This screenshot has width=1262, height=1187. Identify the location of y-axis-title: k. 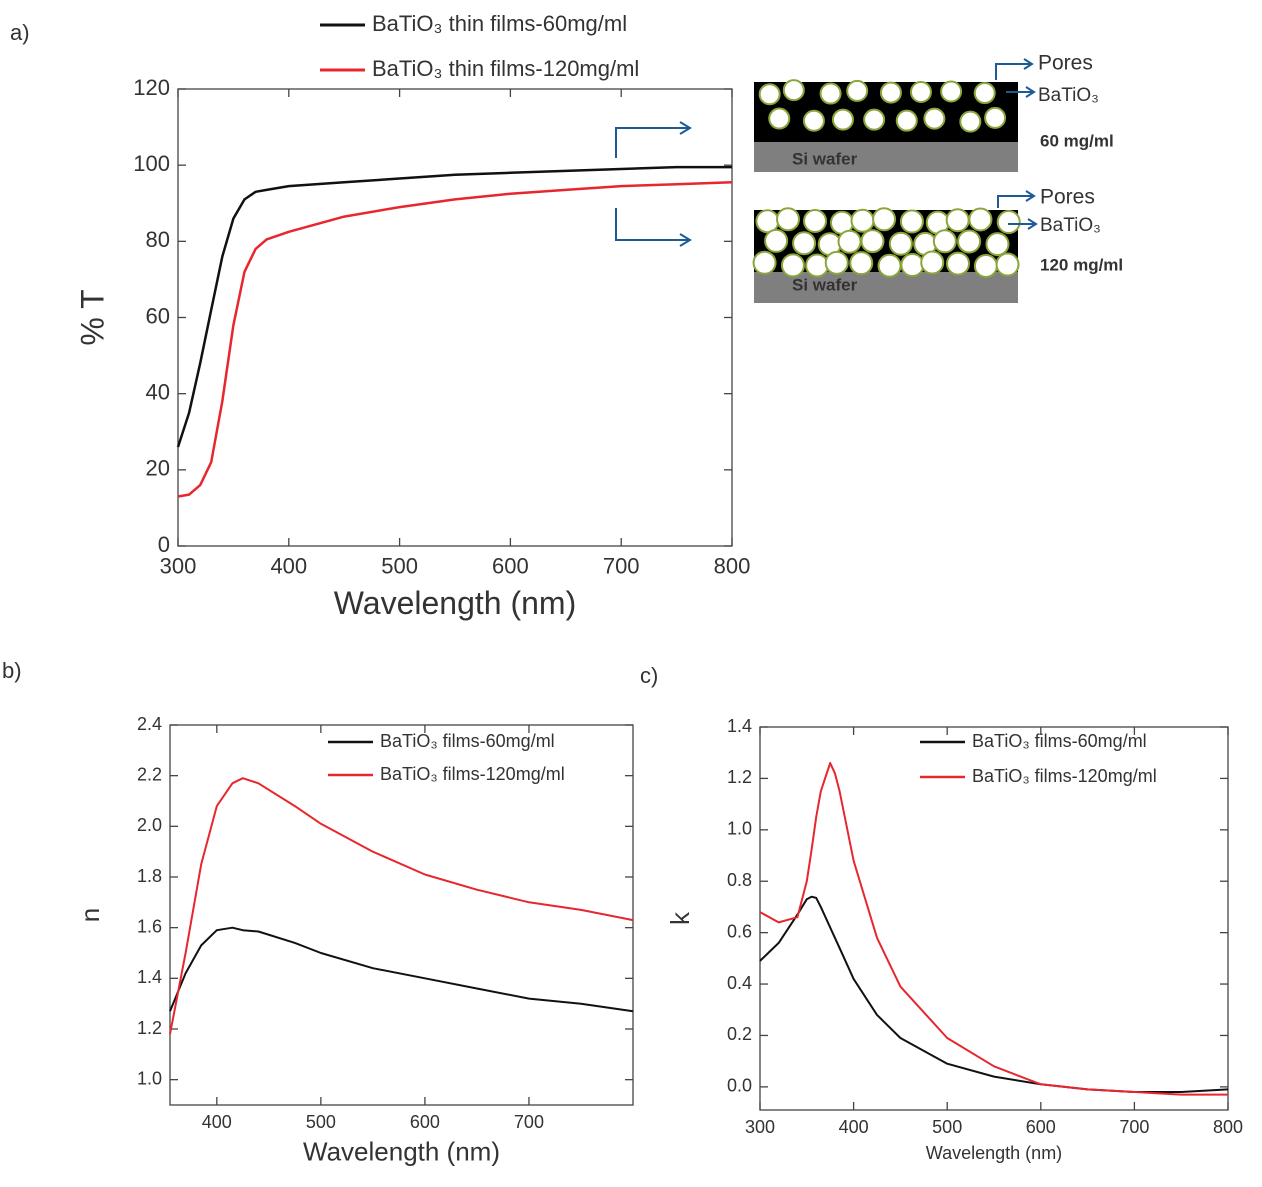
(680, 918).